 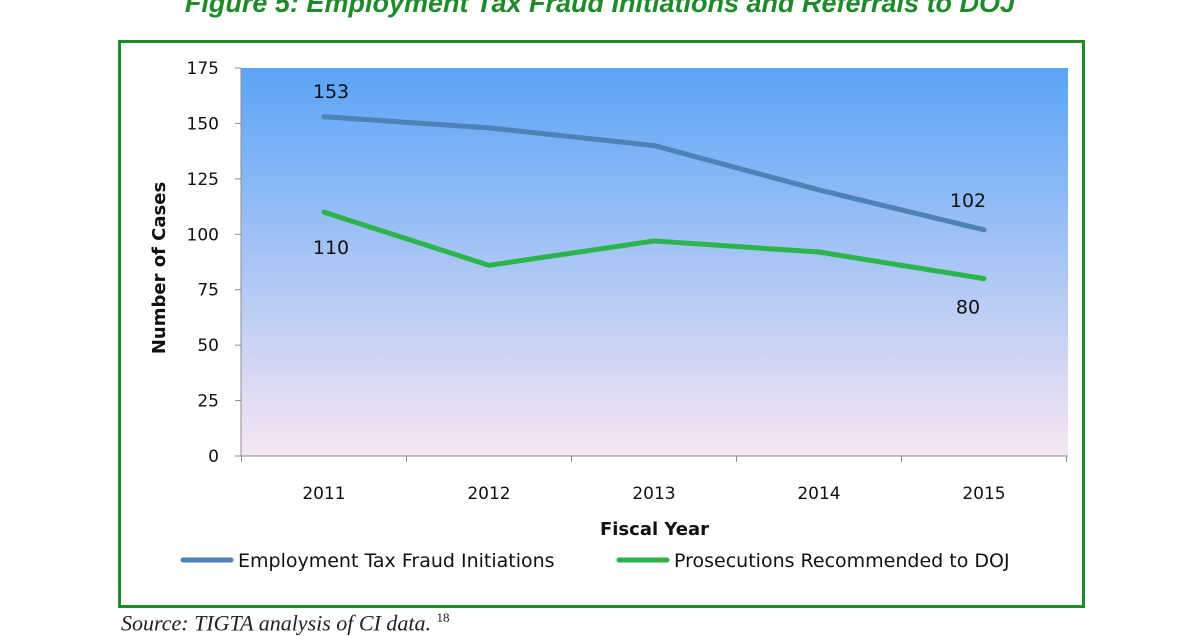 What do you see at coordinates (653, 494) in the screenshot?
I see `x-tick-label: 2013` at bounding box center [653, 494].